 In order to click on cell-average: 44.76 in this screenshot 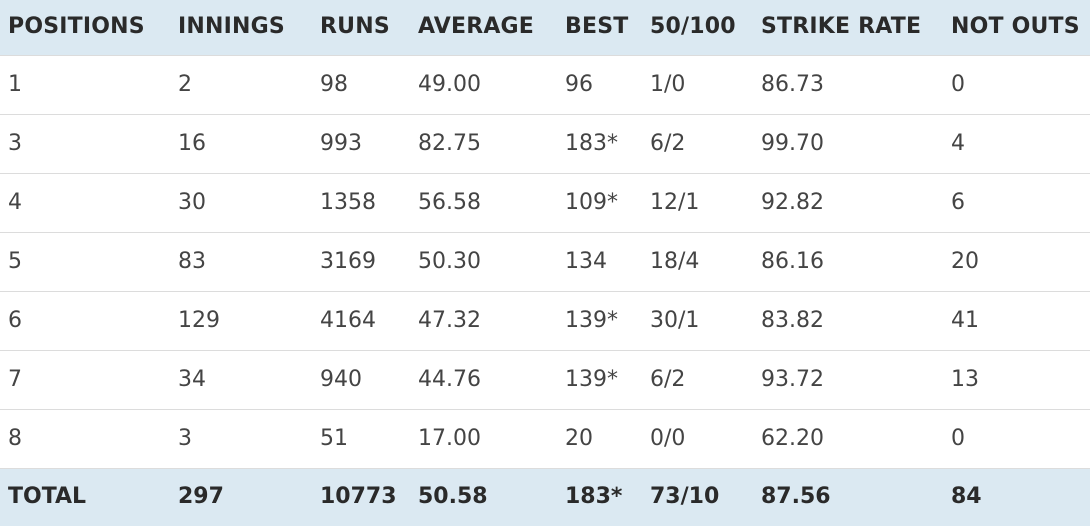, I will do `click(449, 379)`.